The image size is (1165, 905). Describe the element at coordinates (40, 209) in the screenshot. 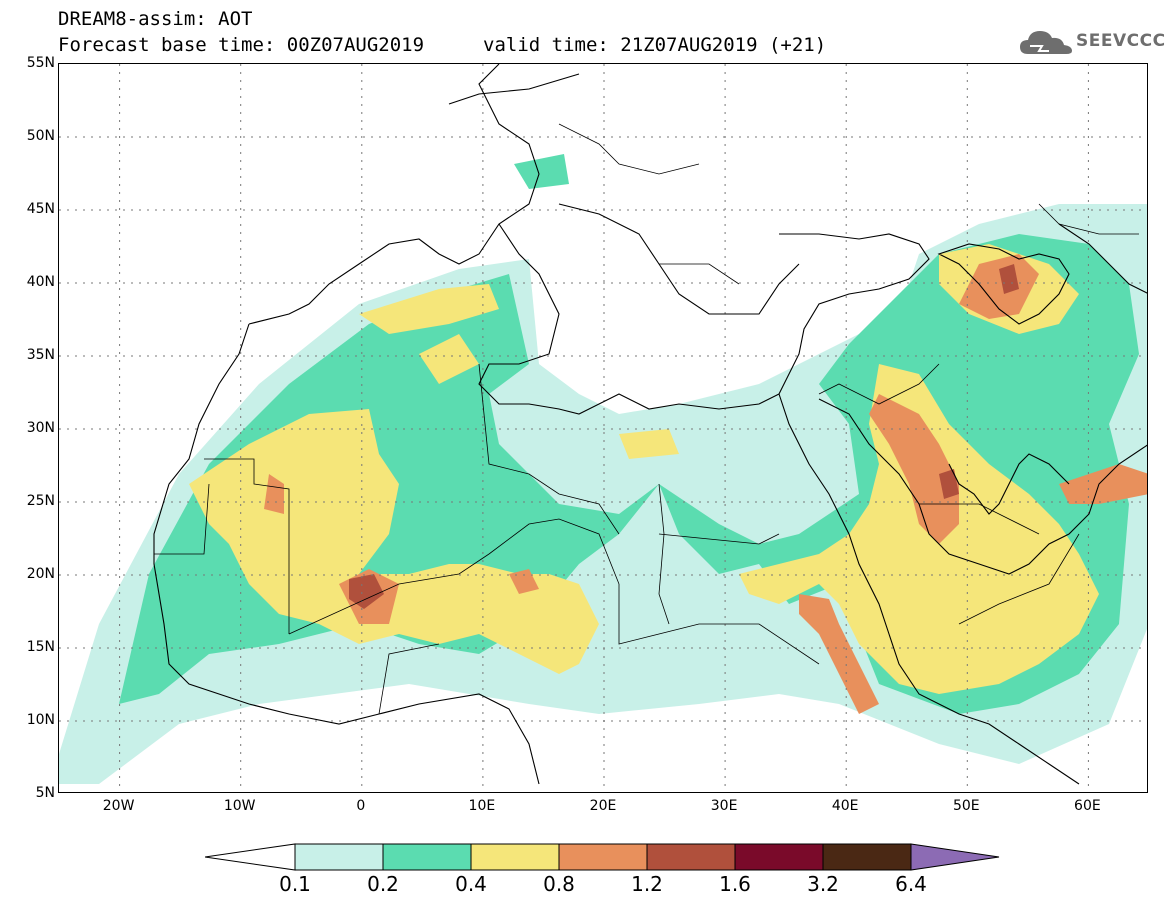

I see `lat-label: 45N` at that location.